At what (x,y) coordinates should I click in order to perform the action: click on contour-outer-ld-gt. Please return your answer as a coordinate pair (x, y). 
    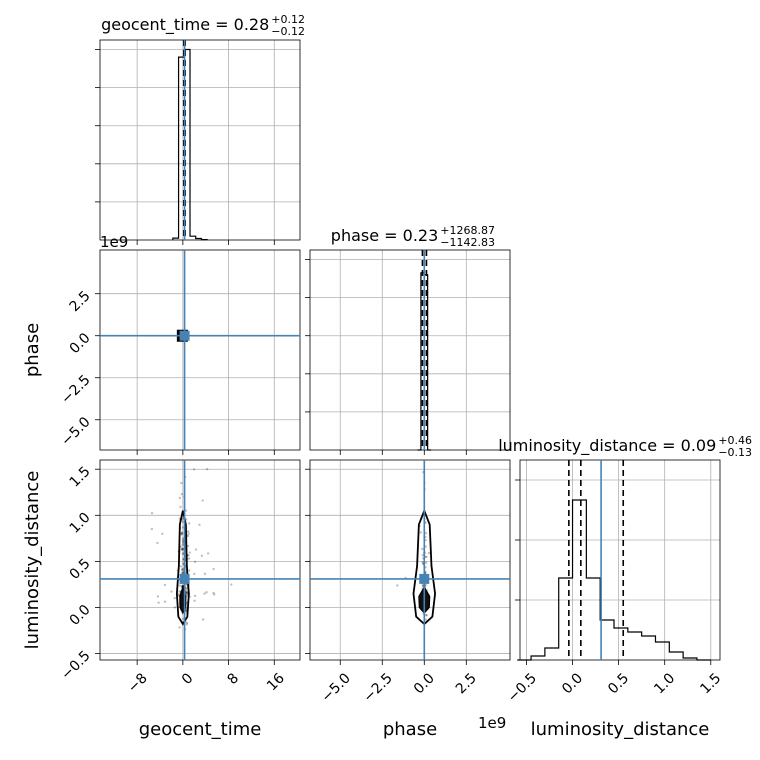
    Looking at the image, I should click on (182, 568).